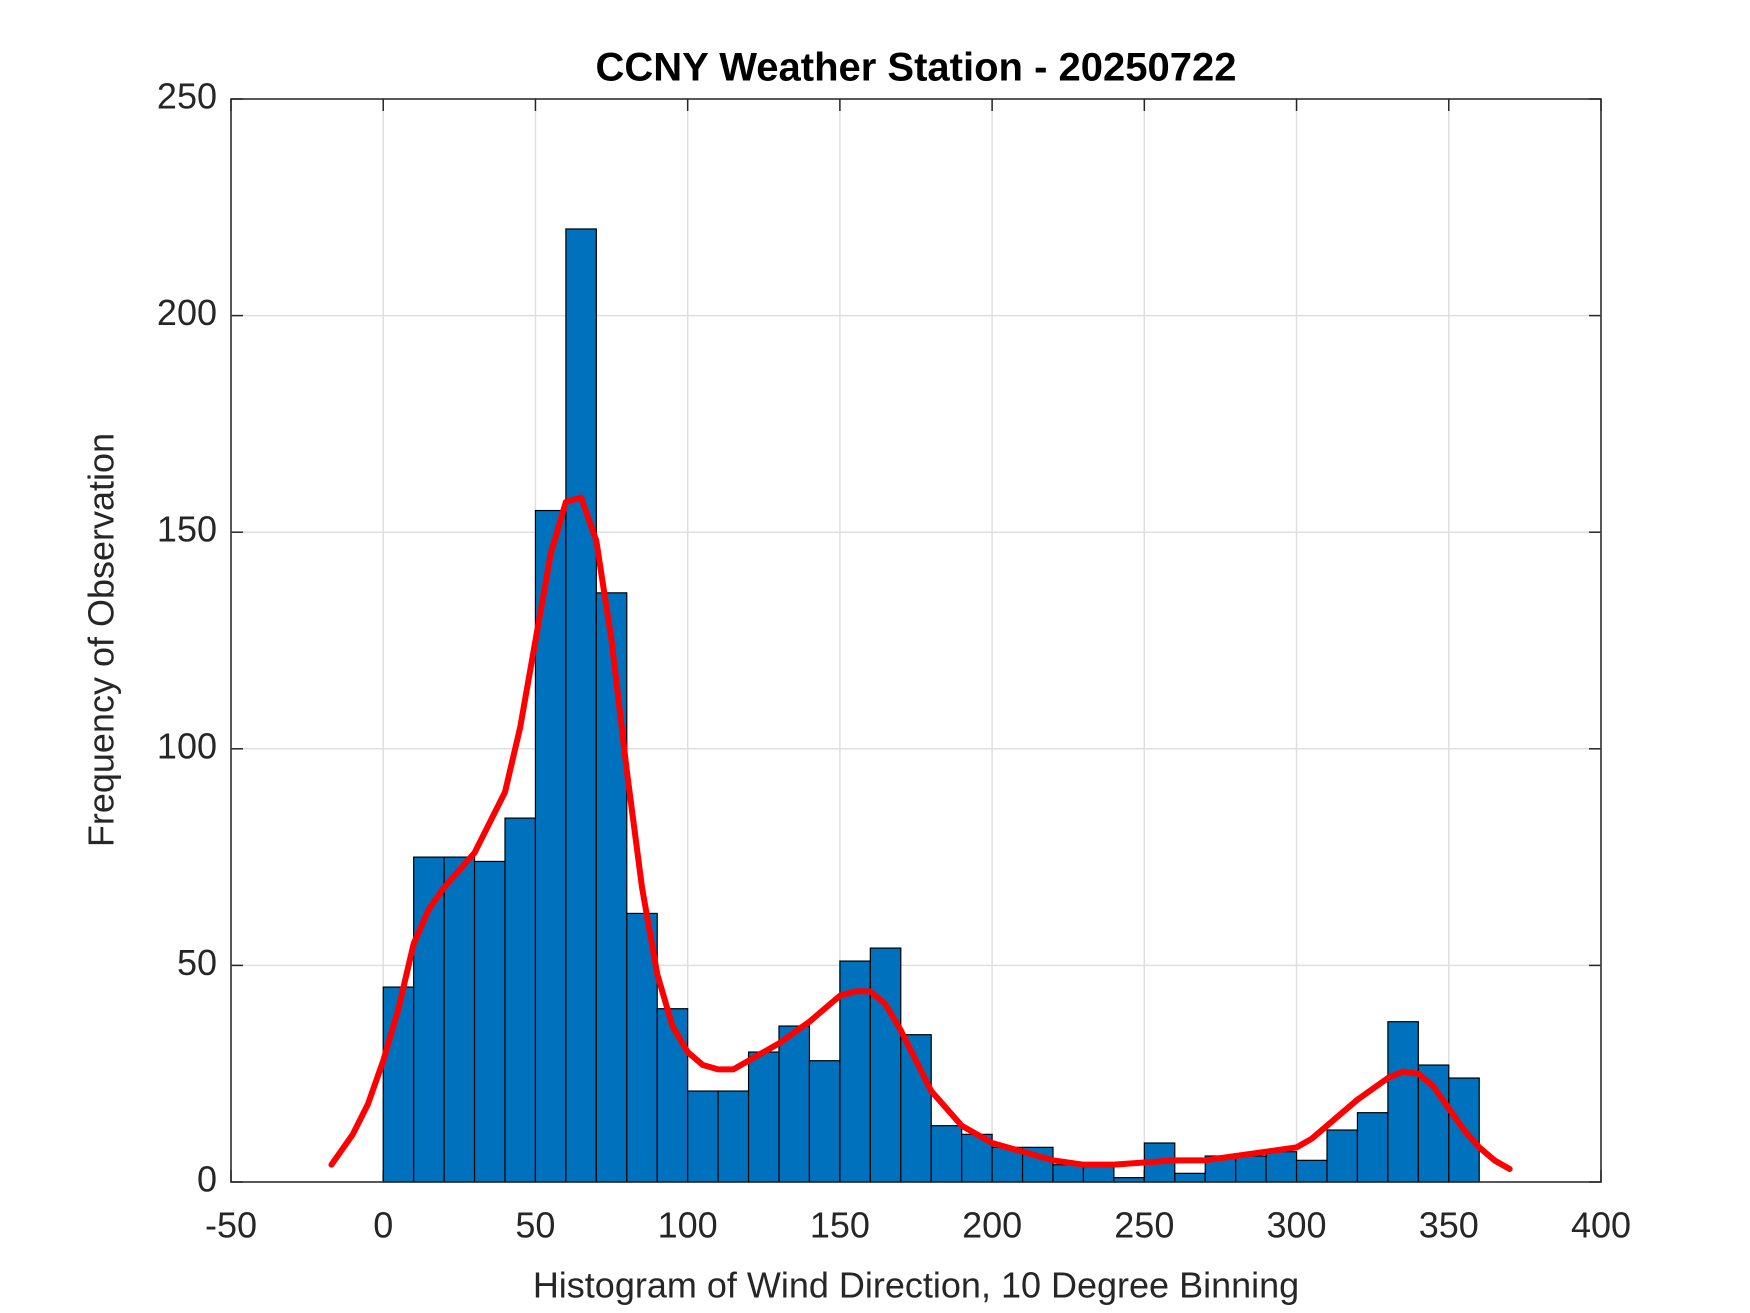  Describe the element at coordinates (1144, 1225) in the screenshot. I see `x-tick-label: 250` at that location.